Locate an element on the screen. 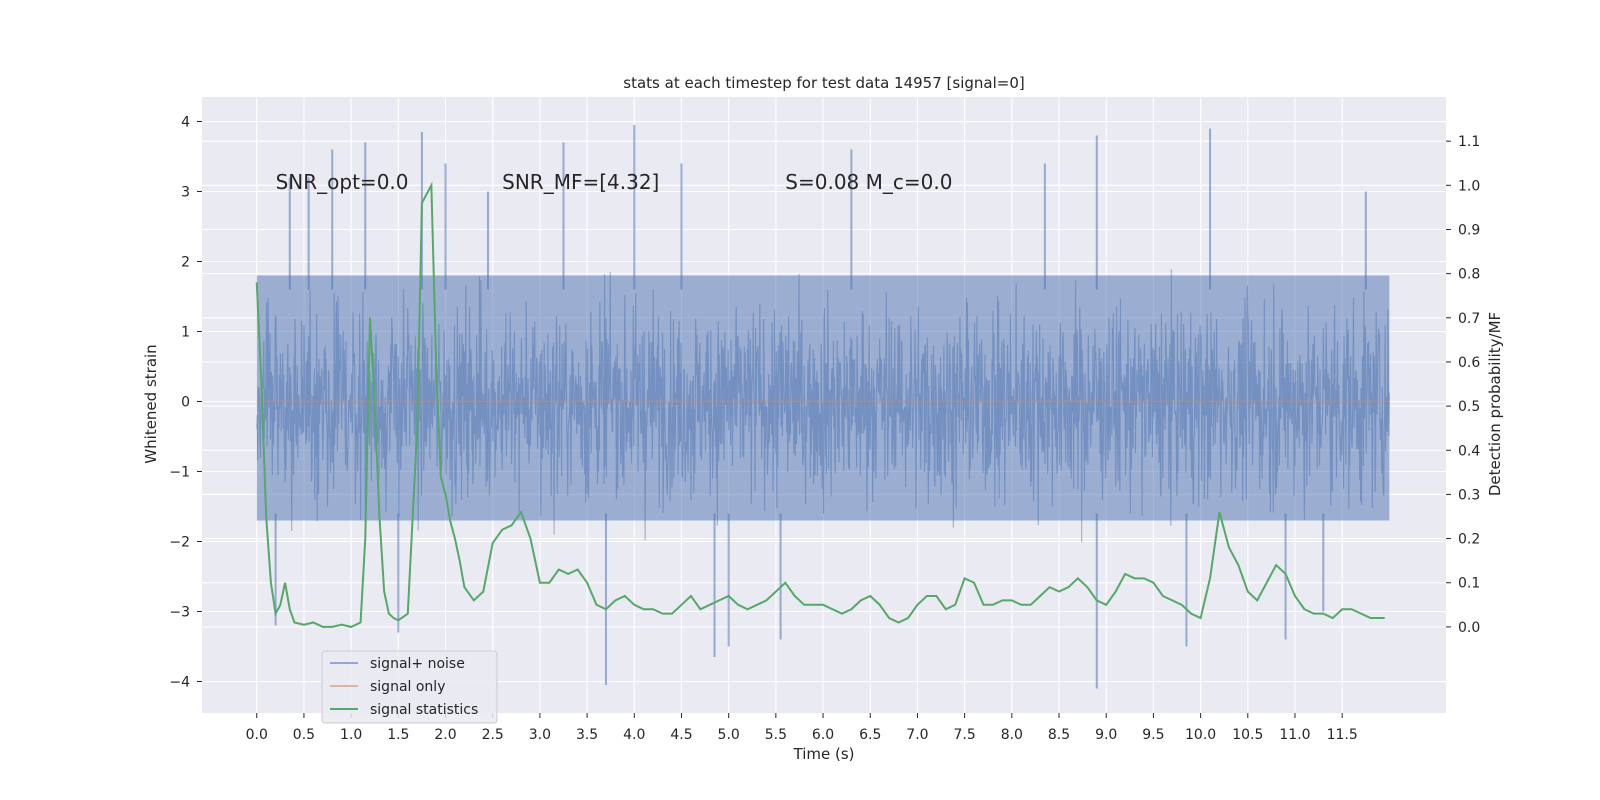 The height and width of the screenshot is (800, 1600). x-tick-label: 2.5 is located at coordinates (493, 735).